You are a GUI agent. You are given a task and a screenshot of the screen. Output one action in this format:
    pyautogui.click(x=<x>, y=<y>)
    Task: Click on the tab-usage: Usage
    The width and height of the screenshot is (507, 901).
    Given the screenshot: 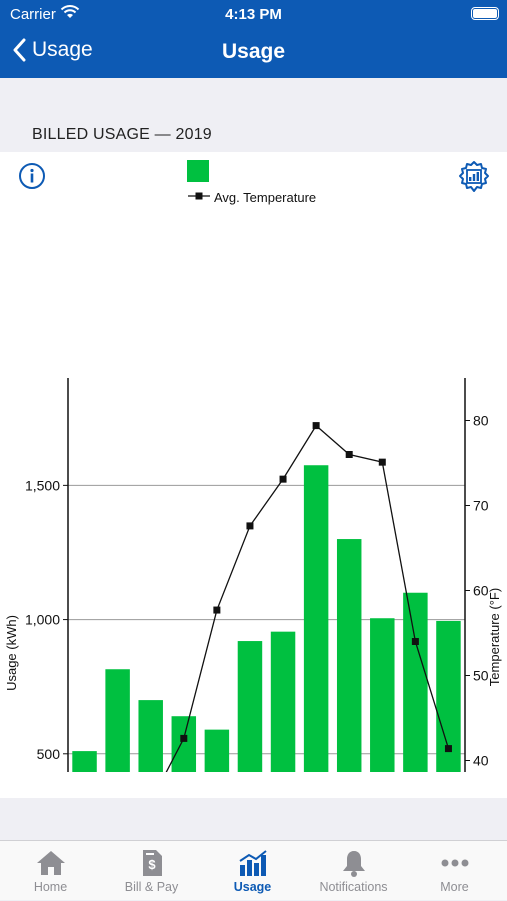 What is the action you would take?
    pyautogui.click(x=252, y=871)
    